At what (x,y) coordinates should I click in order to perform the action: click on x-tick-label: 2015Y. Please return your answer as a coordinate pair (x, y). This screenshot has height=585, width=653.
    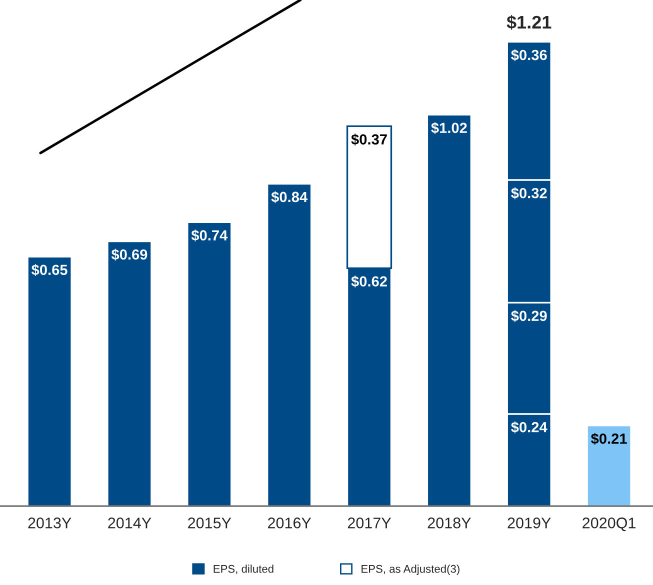
    Looking at the image, I should click on (210, 523).